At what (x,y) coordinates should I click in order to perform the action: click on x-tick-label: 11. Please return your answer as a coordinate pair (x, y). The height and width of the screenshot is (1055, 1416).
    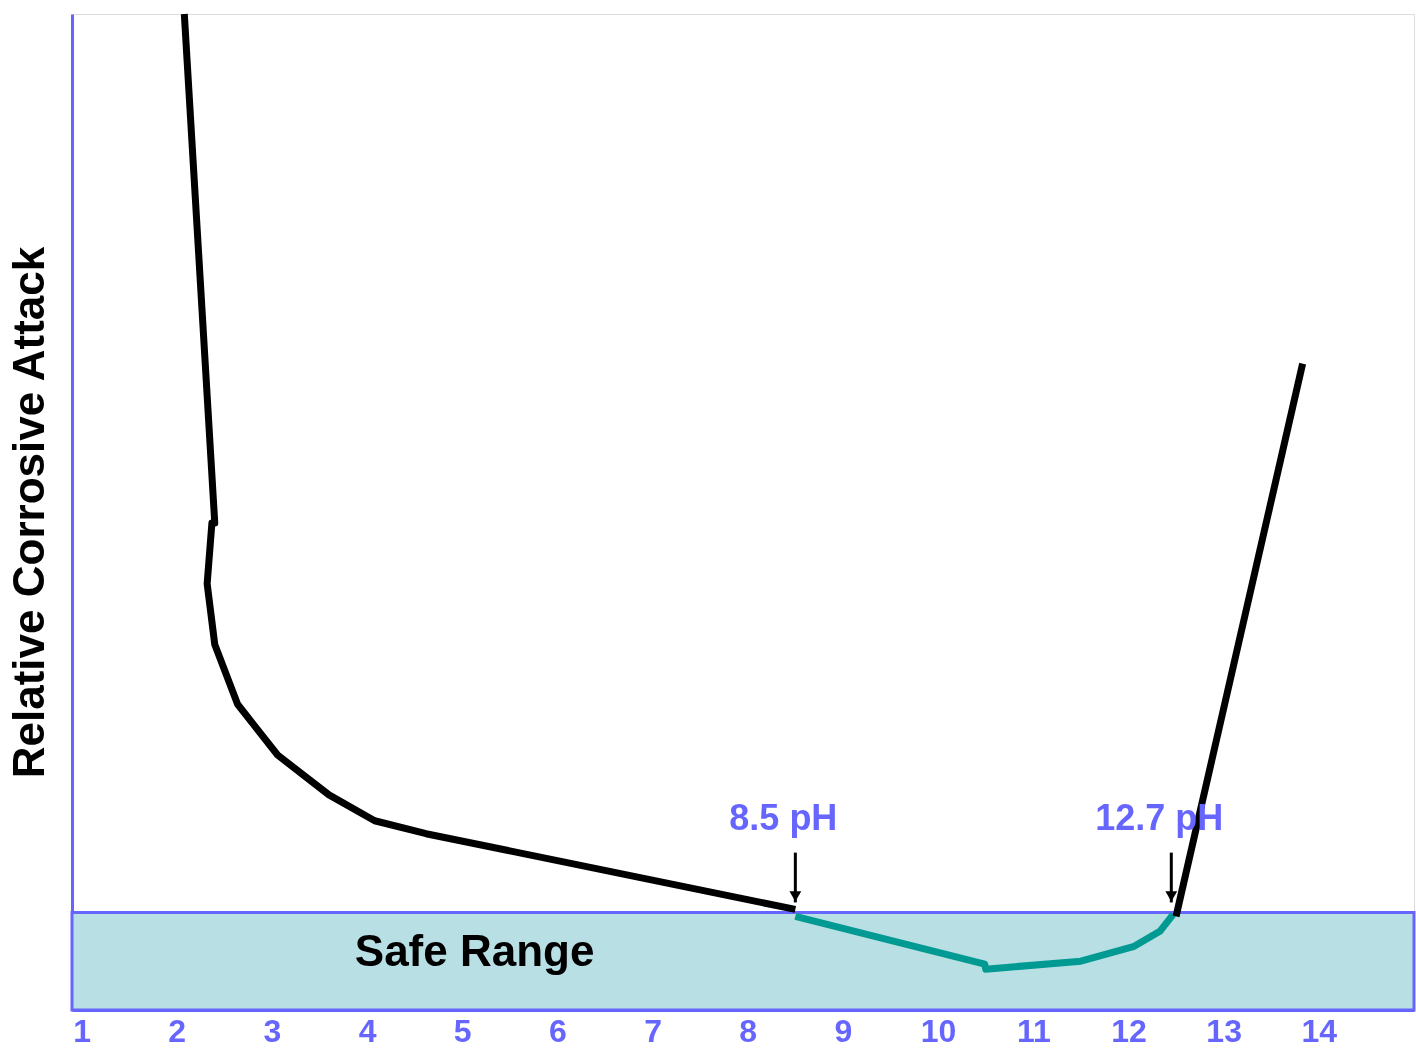
    Looking at the image, I should click on (1033, 1030).